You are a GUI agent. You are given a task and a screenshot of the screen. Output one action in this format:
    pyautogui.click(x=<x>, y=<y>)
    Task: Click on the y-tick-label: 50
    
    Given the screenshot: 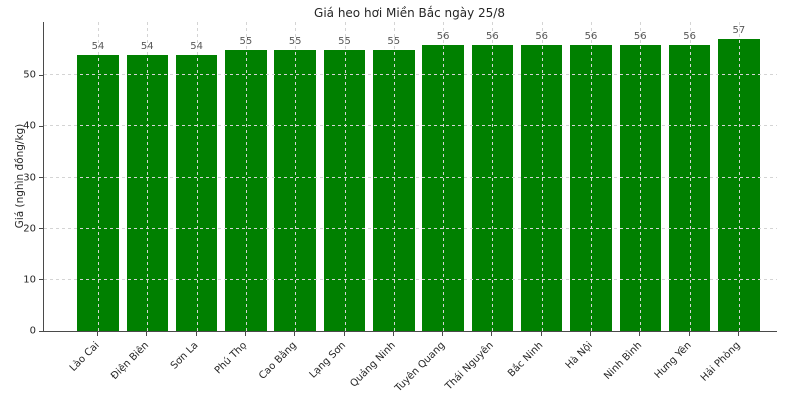 What is the action you would take?
    pyautogui.click(x=29, y=75)
    